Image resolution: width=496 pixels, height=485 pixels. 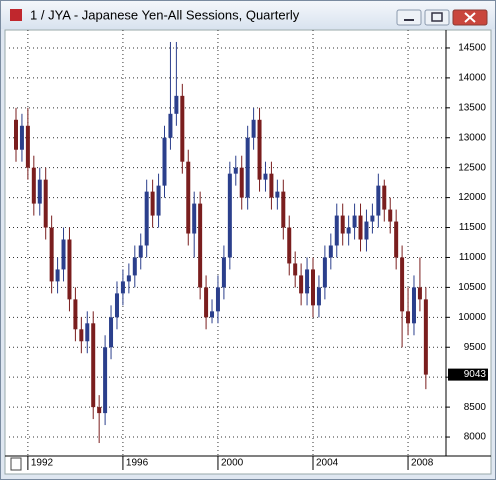 I want to click on minimize-glyph, so click(x=409, y=20).